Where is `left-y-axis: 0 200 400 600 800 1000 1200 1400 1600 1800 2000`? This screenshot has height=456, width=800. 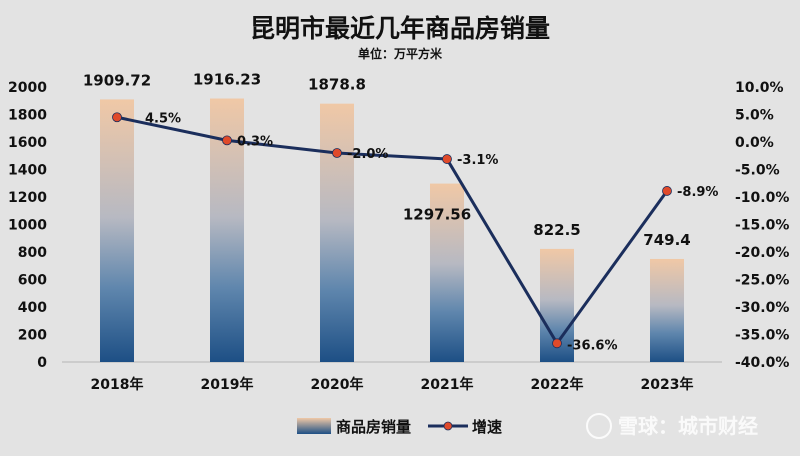
left-y-axis: 0 200 400 600 800 1000 1200 1400 1600 1800 2000 is located at coordinates (27, 225).